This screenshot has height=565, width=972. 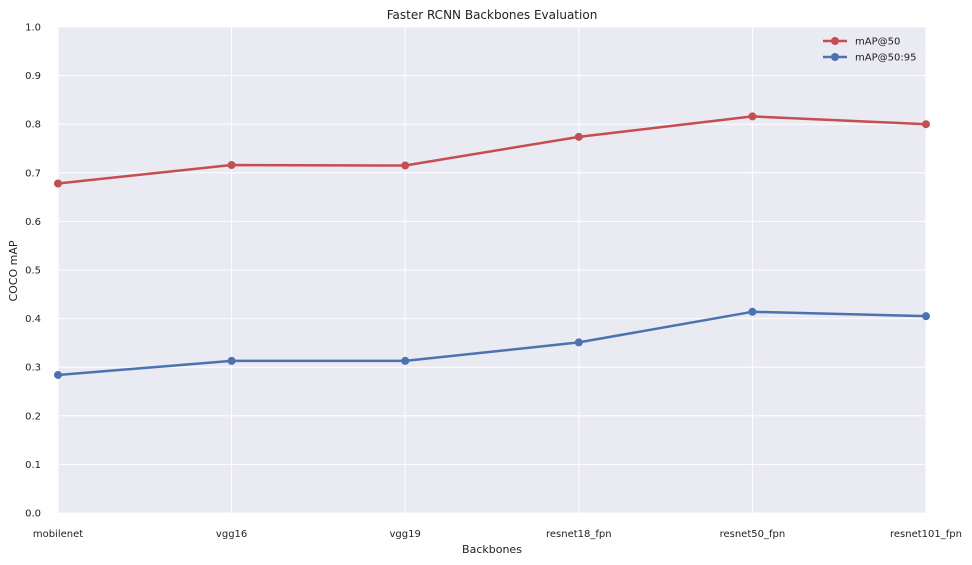 What do you see at coordinates (13, 270) in the screenshot?
I see `y-axis-label: COCO mAP` at bounding box center [13, 270].